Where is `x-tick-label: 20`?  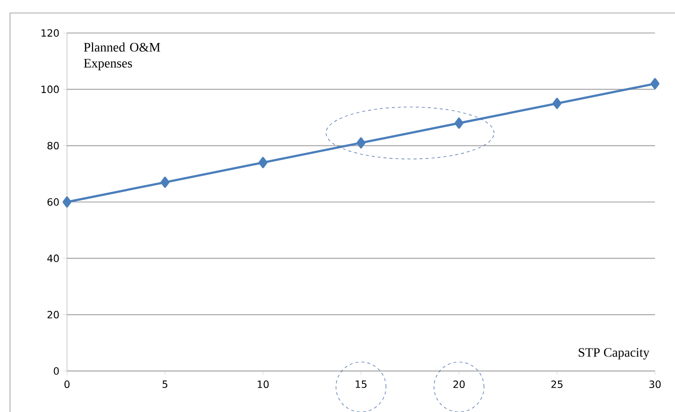
x-tick-label: 20 is located at coordinates (459, 384).